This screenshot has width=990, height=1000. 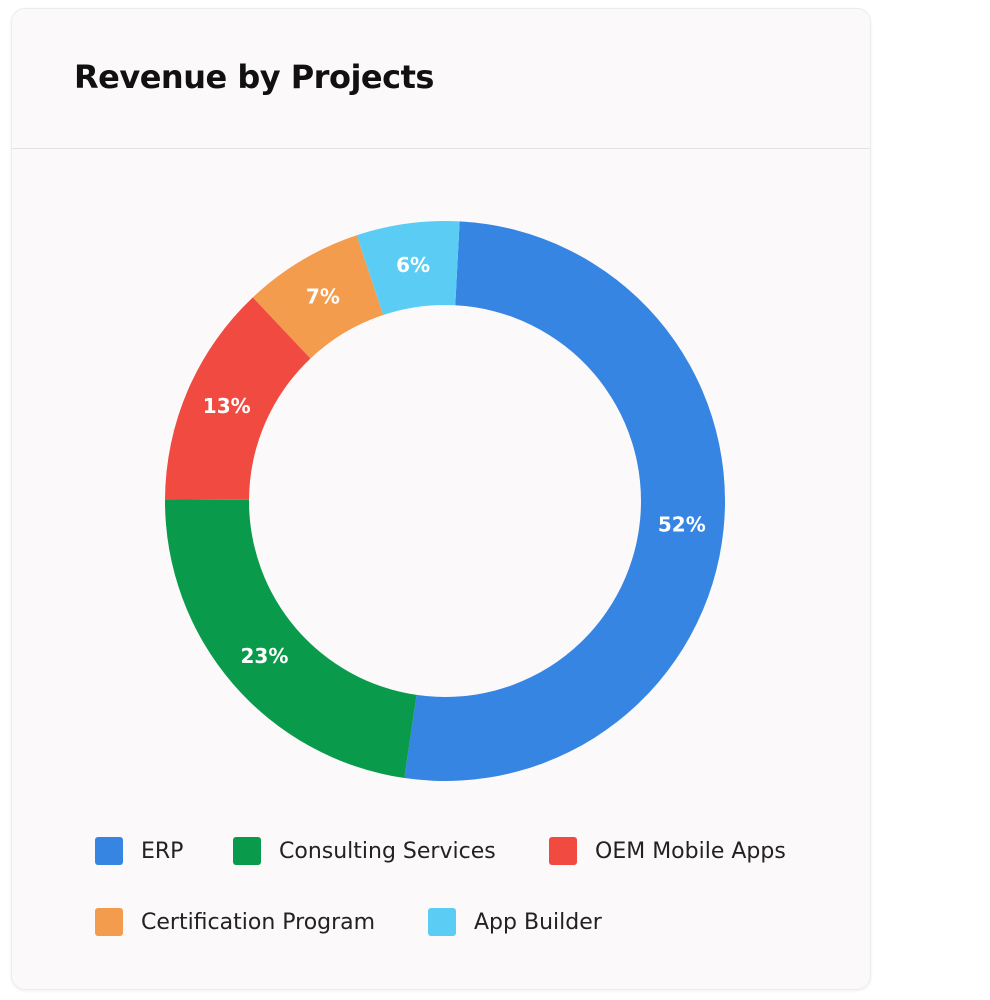 I want to click on legend-label-app-builder: App Builder, so click(x=538, y=922).